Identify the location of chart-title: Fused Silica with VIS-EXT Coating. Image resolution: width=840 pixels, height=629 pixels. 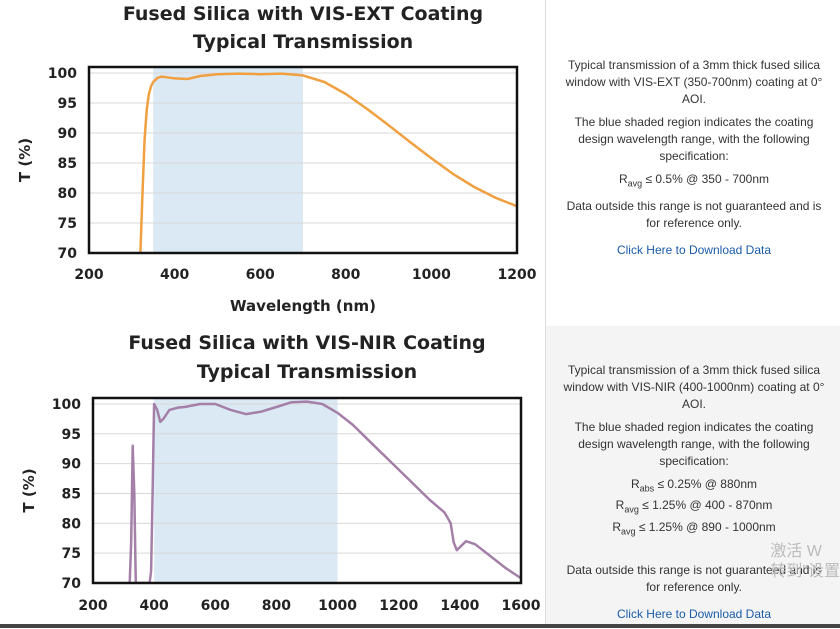
(303, 14).